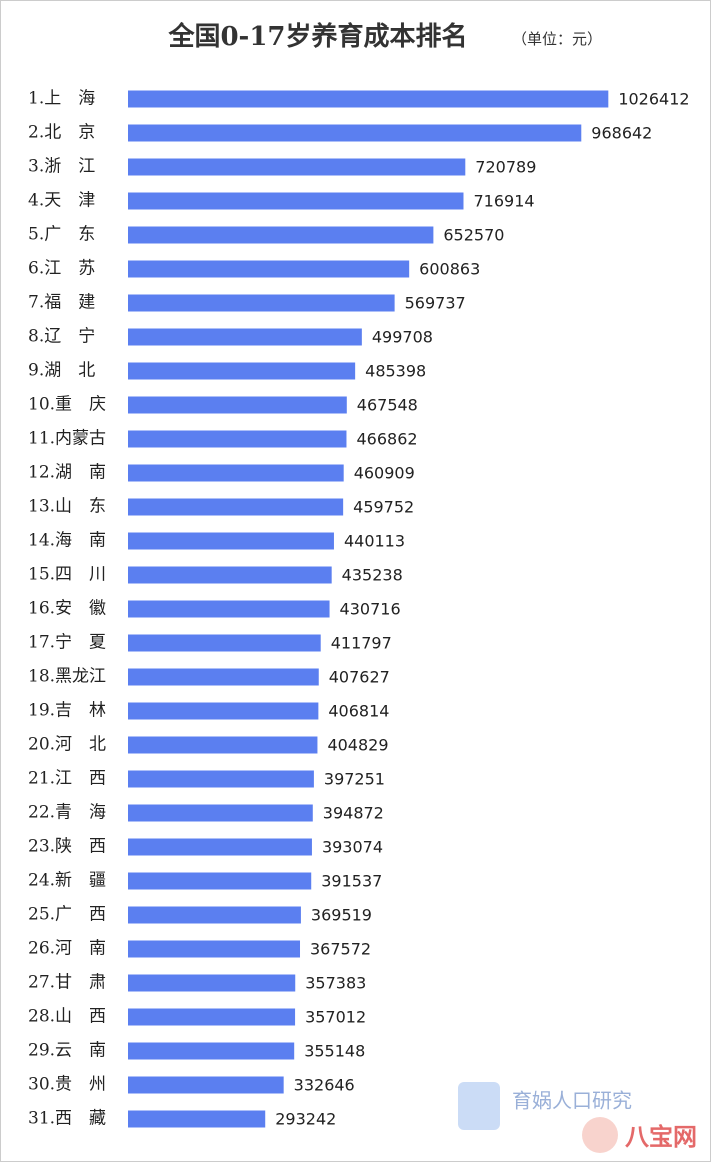 Image resolution: width=711 pixels, height=1162 pixels. I want to click on watermark: 八宝网, so click(661, 1137).